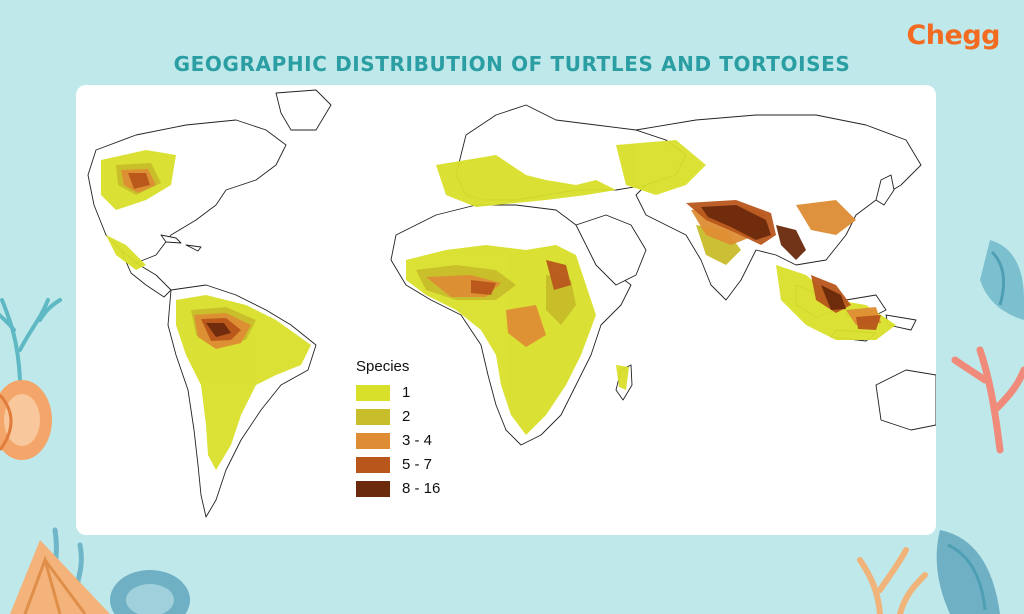  What do you see at coordinates (406, 392) in the screenshot?
I see `legend-label: 1` at bounding box center [406, 392].